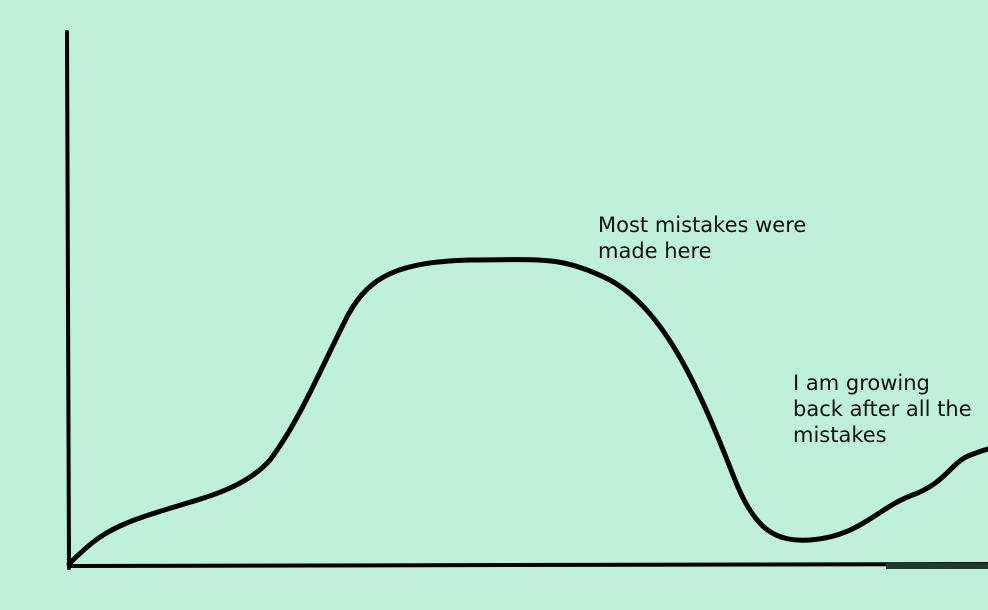 The width and height of the screenshot is (988, 610). Describe the element at coordinates (702, 238) in the screenshot. I see `annotation-peak: Most mistakes were made here` at that location.